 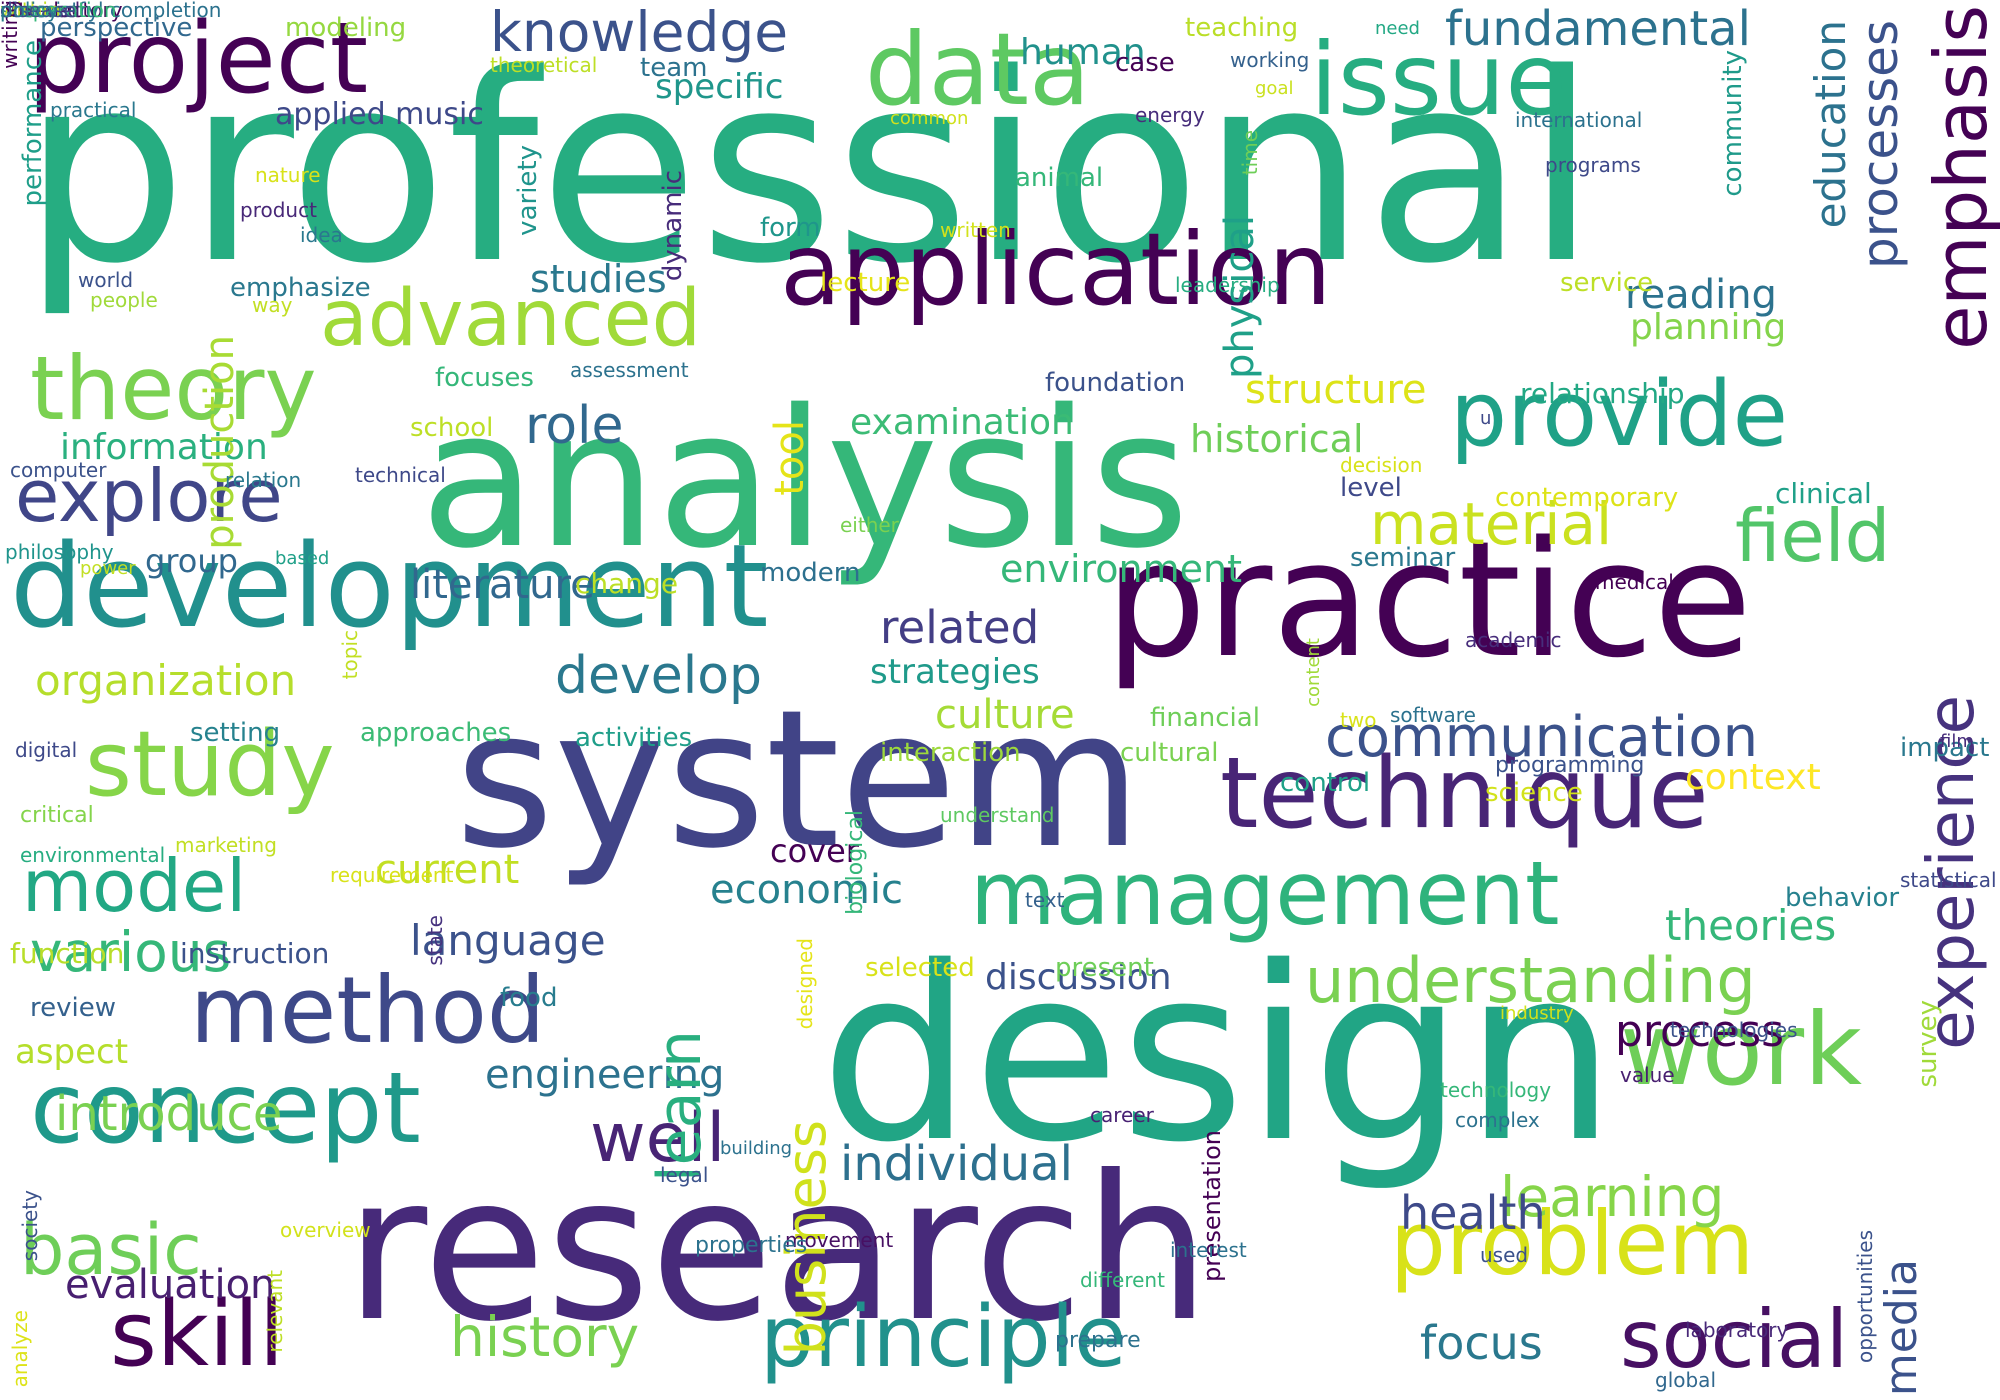 I want to click on word-role: role, so click(x=574, y=426).